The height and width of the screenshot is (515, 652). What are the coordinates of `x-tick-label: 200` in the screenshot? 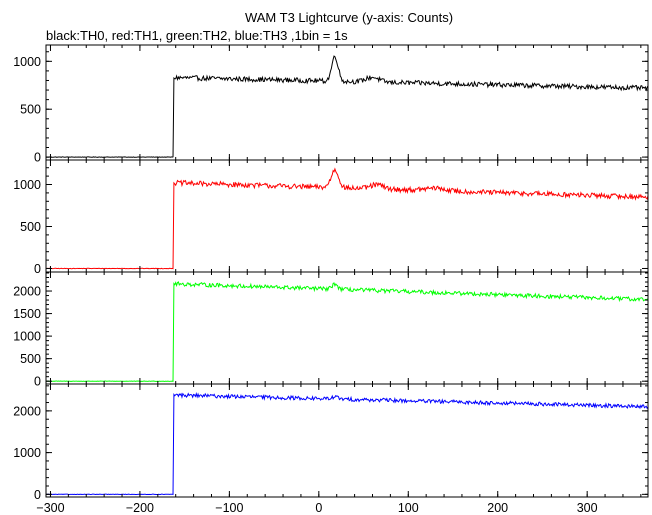 It's located at (497, 508).